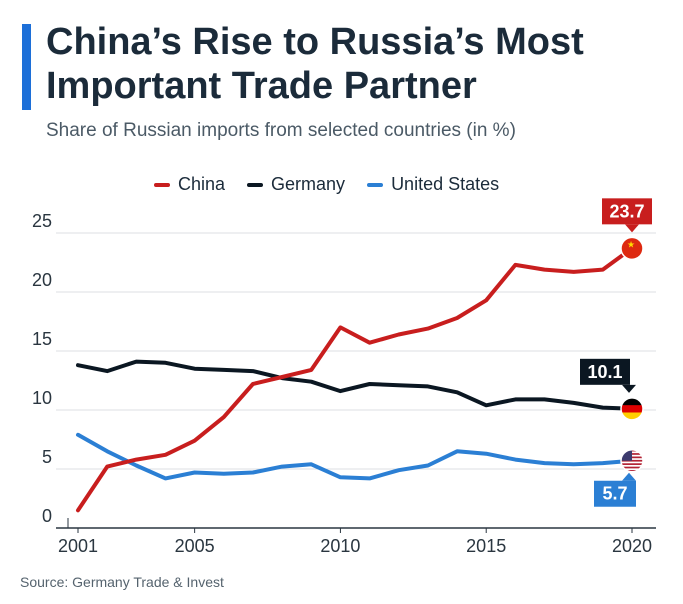 Image resolution: width=683 pixels, height=604 pixels. Describe the element at coordinates (308, 184) in the screenshot. I see `legend-label-germany: Germany` at that location.